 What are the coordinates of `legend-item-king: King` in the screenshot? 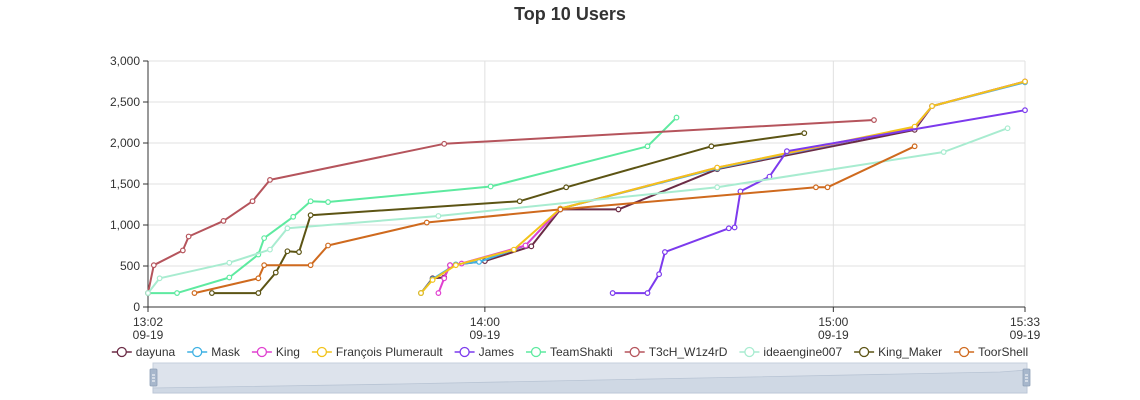 It's located at (275, 352).